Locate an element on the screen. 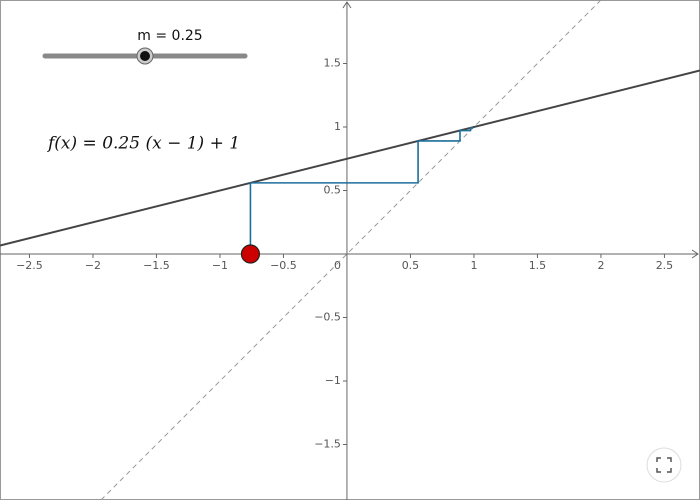  y-tick-label: −1 is located at coordinates (333, 380).